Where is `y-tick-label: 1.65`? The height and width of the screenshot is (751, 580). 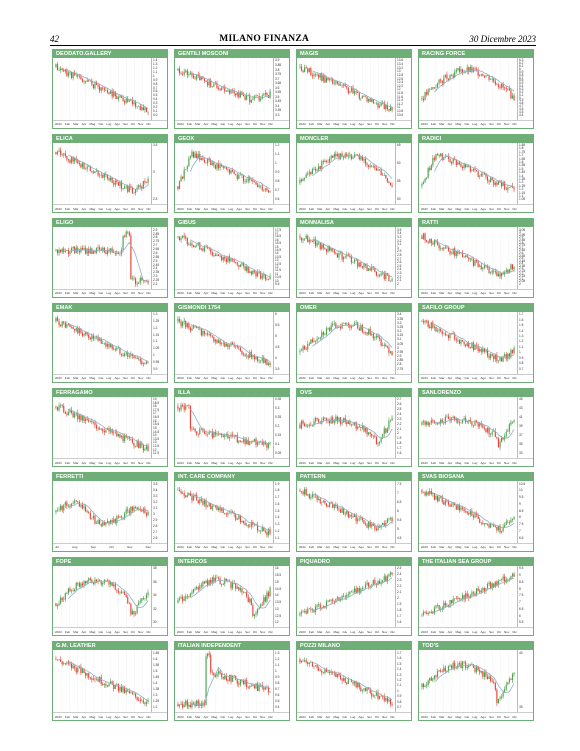
y-tick-label: 1.65 is located at coordinates (156, 652).